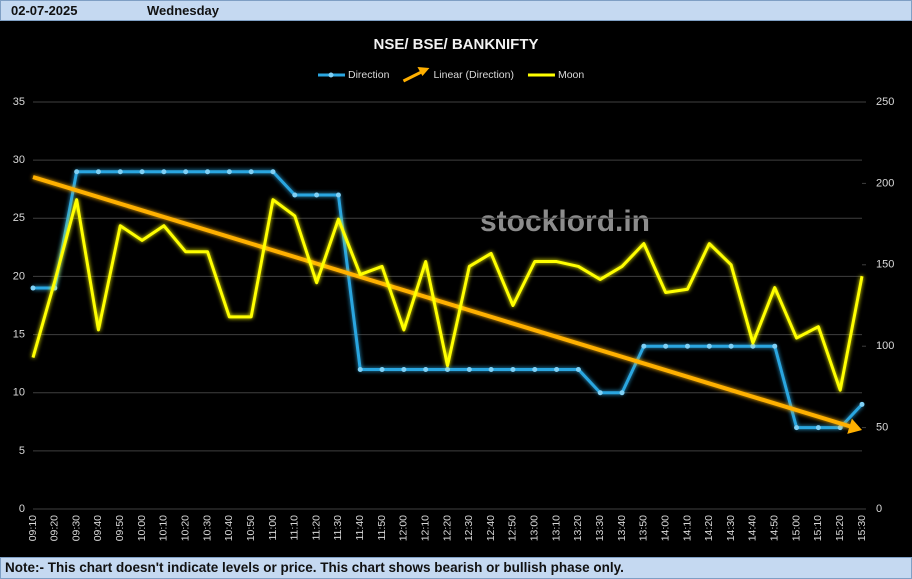 Image resolution: width=912 pixels, height=579 pixels. I want to click on x-tick-label: 13:10, so click(556, 528).